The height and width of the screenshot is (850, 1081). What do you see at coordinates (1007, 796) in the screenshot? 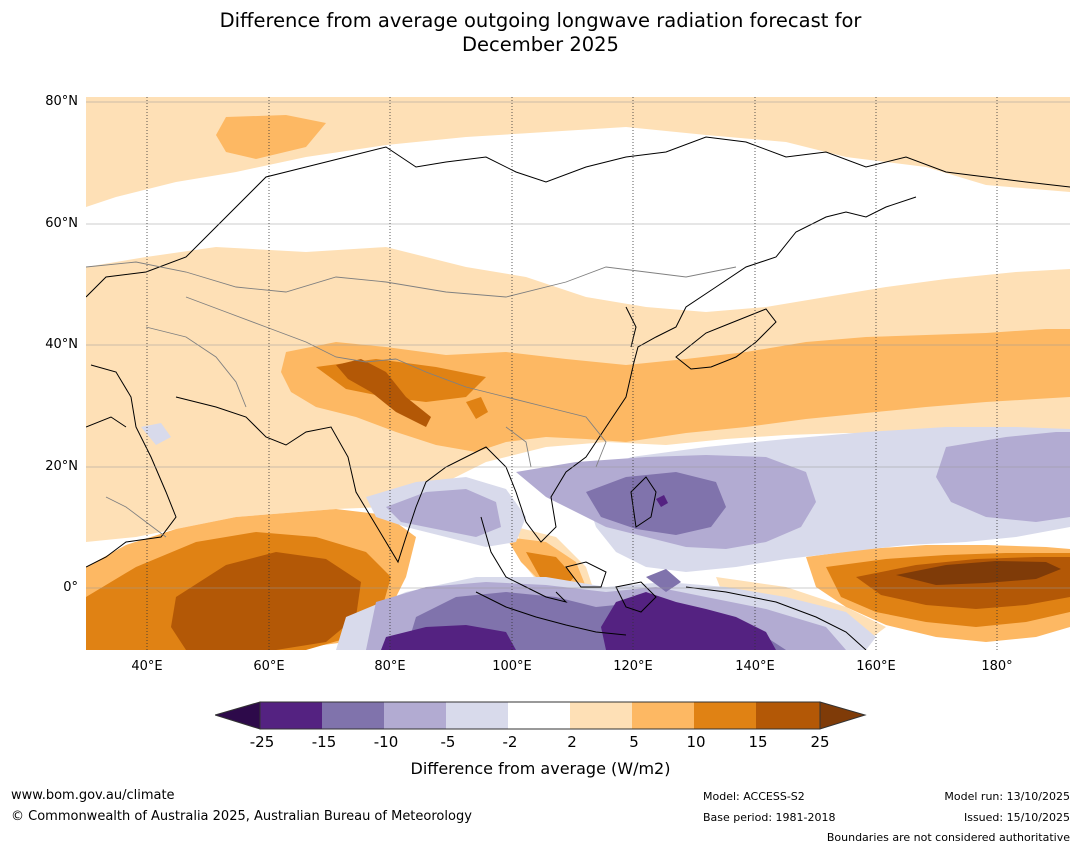
I see `model-run-date: Model run: 13/10/2025` at bounding box center [1007, 796].